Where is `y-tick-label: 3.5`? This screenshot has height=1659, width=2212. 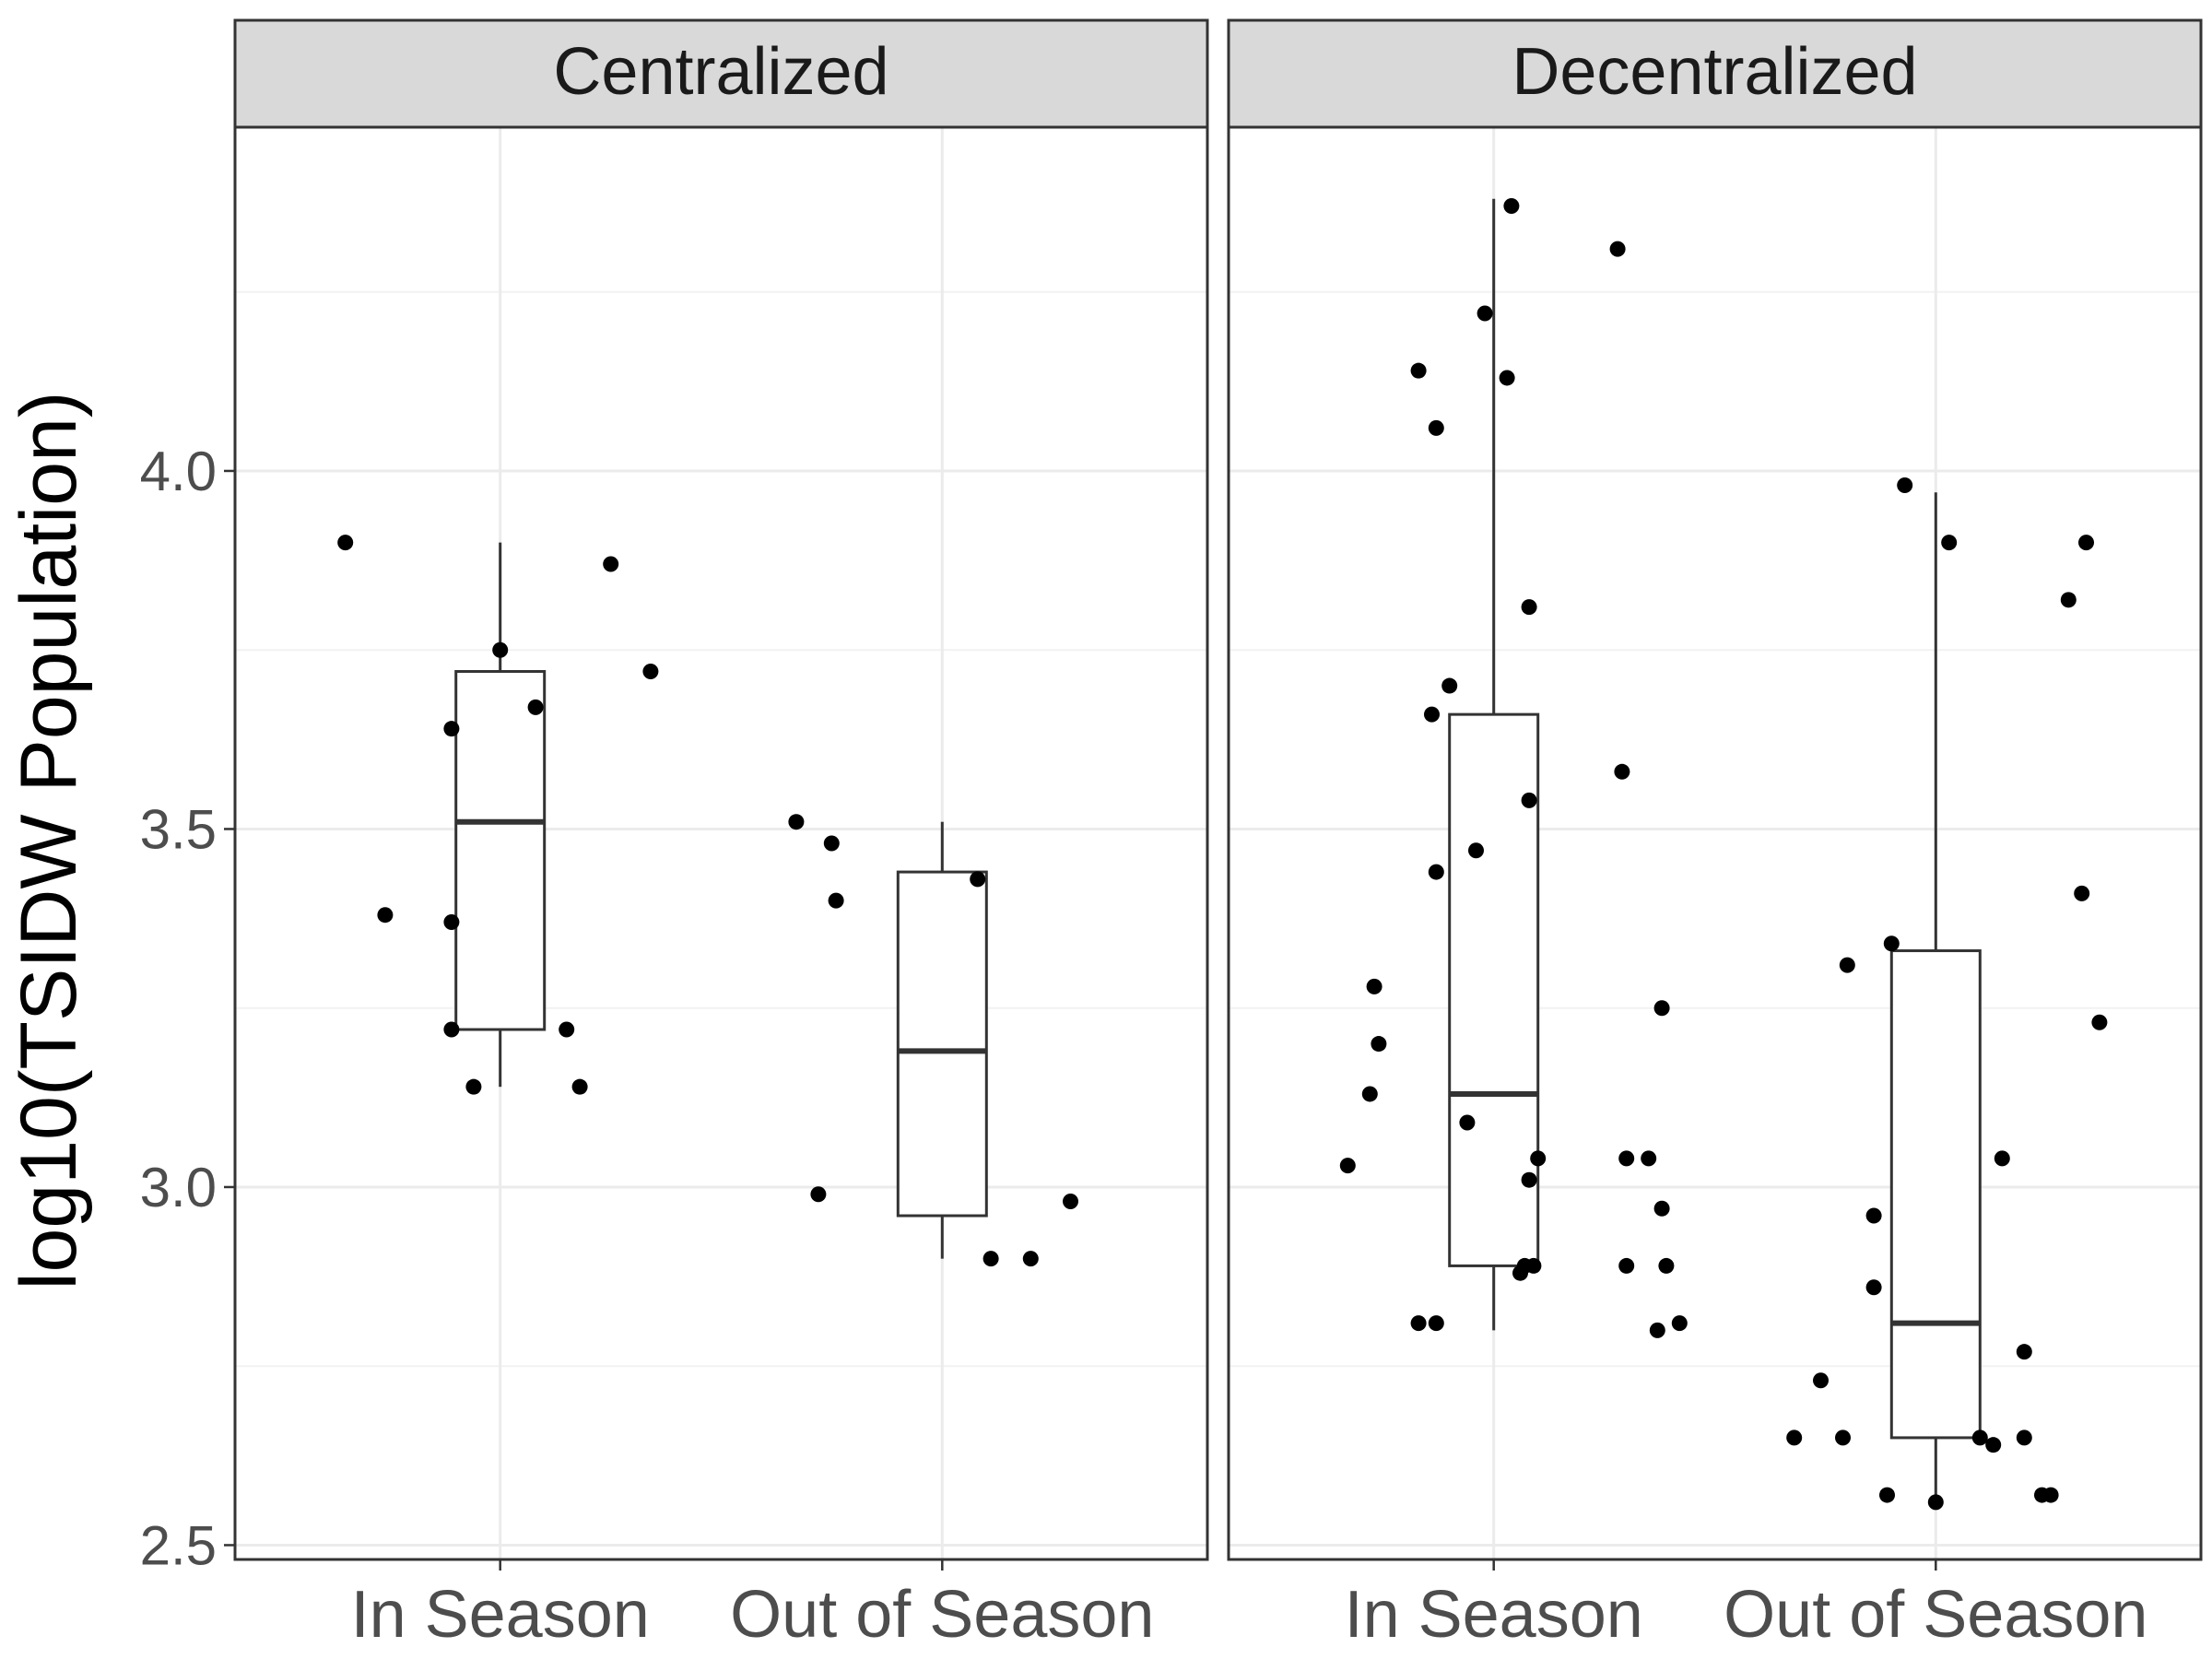 y-tick-label: 3.5 is located at coordinates (178, 829).